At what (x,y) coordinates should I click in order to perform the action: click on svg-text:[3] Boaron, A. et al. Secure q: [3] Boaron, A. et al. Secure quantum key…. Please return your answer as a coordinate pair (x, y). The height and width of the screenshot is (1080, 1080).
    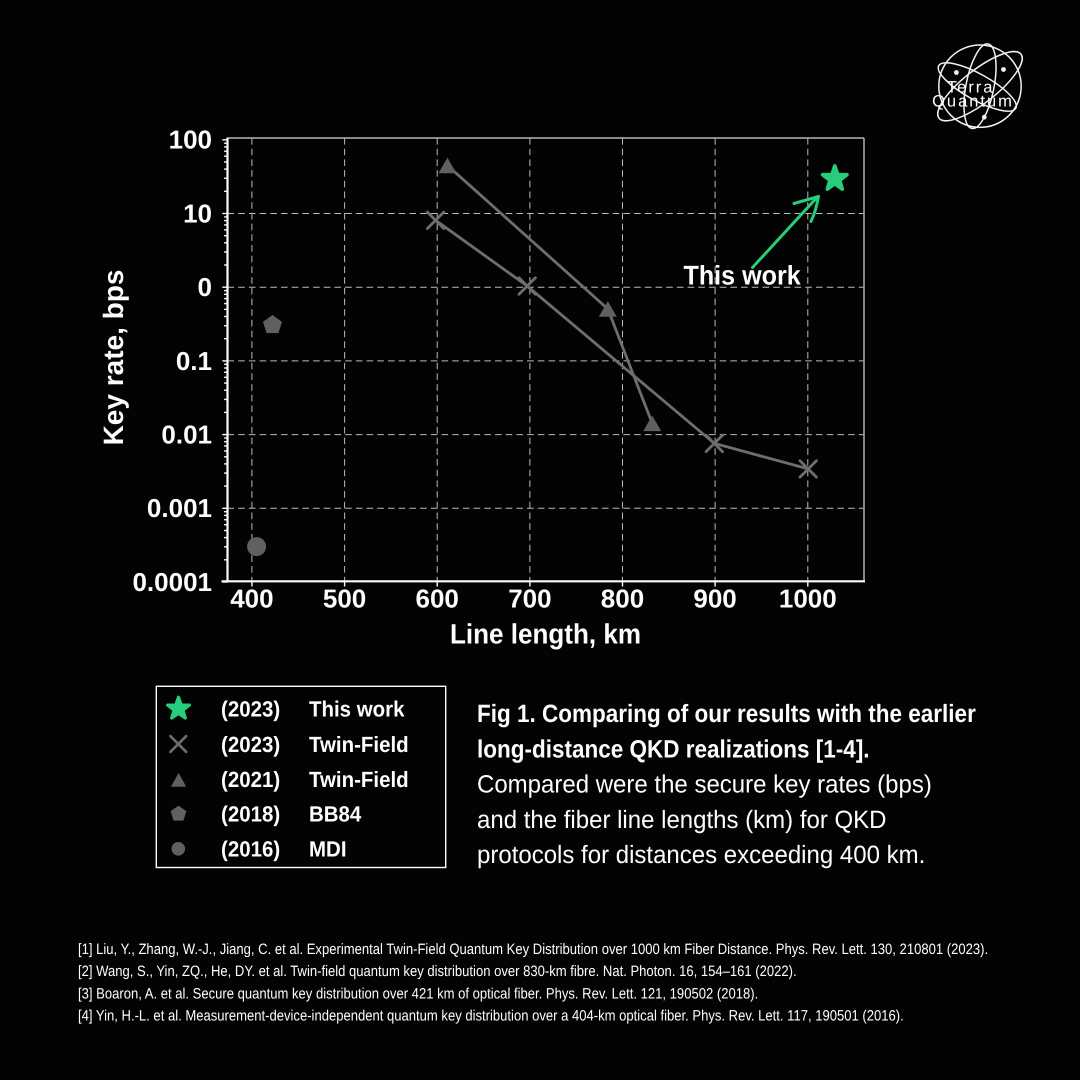
    Looking at the image, I should click on (418, 993).